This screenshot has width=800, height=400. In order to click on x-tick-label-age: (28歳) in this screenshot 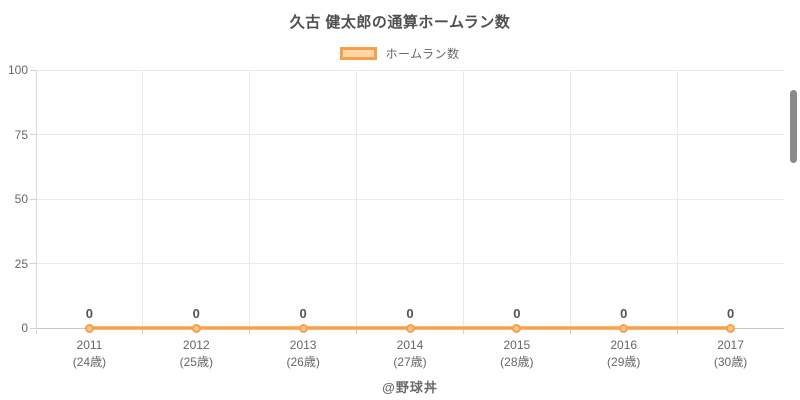, I will do `click(517, 362)`.